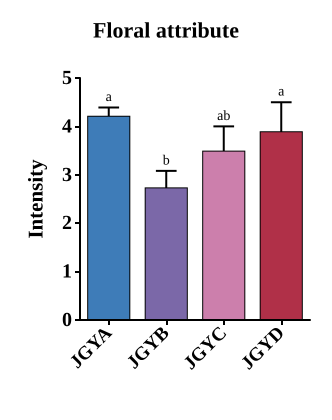  What do you see at coordinates (166, 160) in the screenshot?
I see `annotation: b` at bounding box center [166, 160].